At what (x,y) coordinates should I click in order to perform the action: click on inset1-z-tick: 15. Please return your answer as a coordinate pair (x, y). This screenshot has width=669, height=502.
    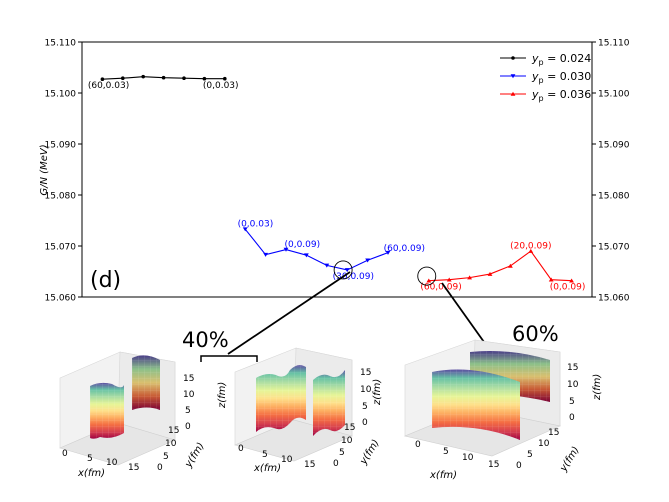
    Looking at the image, I should click on (188, 379).